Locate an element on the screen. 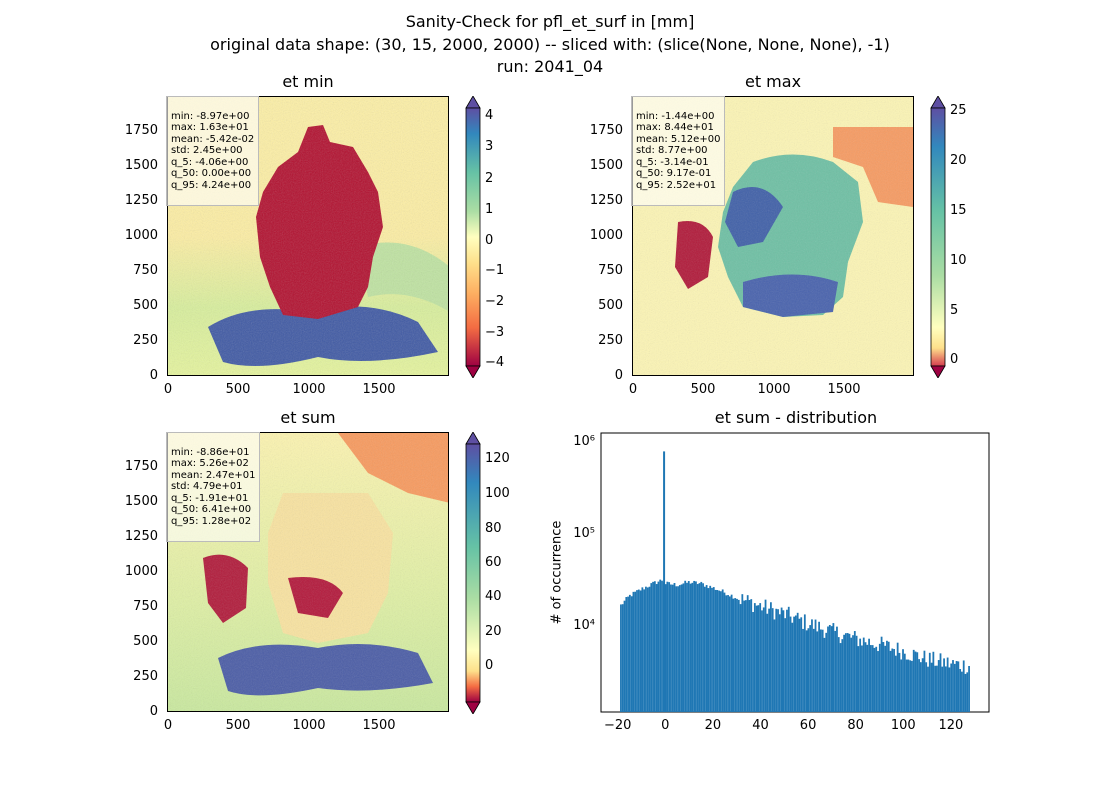 This screenshot has height=800, width=1100. stat-line: q_50: 9.17e-01 is located at coordinates (674, 173).